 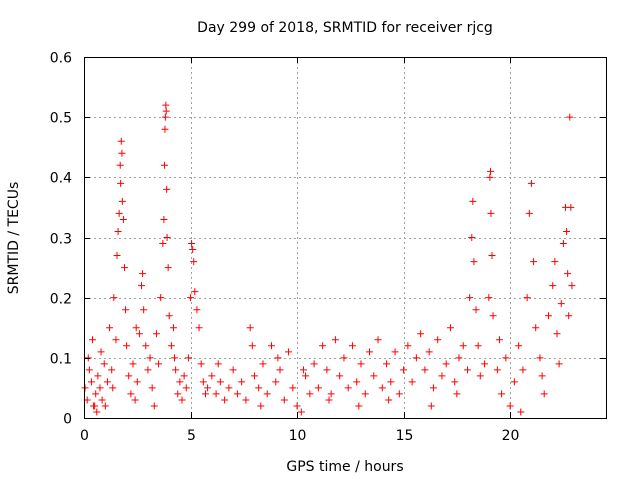 What do you see at coordinates (405, 436) in the screenshot?
I see `x-tick-label: 15` at bounding box center [405, 436].